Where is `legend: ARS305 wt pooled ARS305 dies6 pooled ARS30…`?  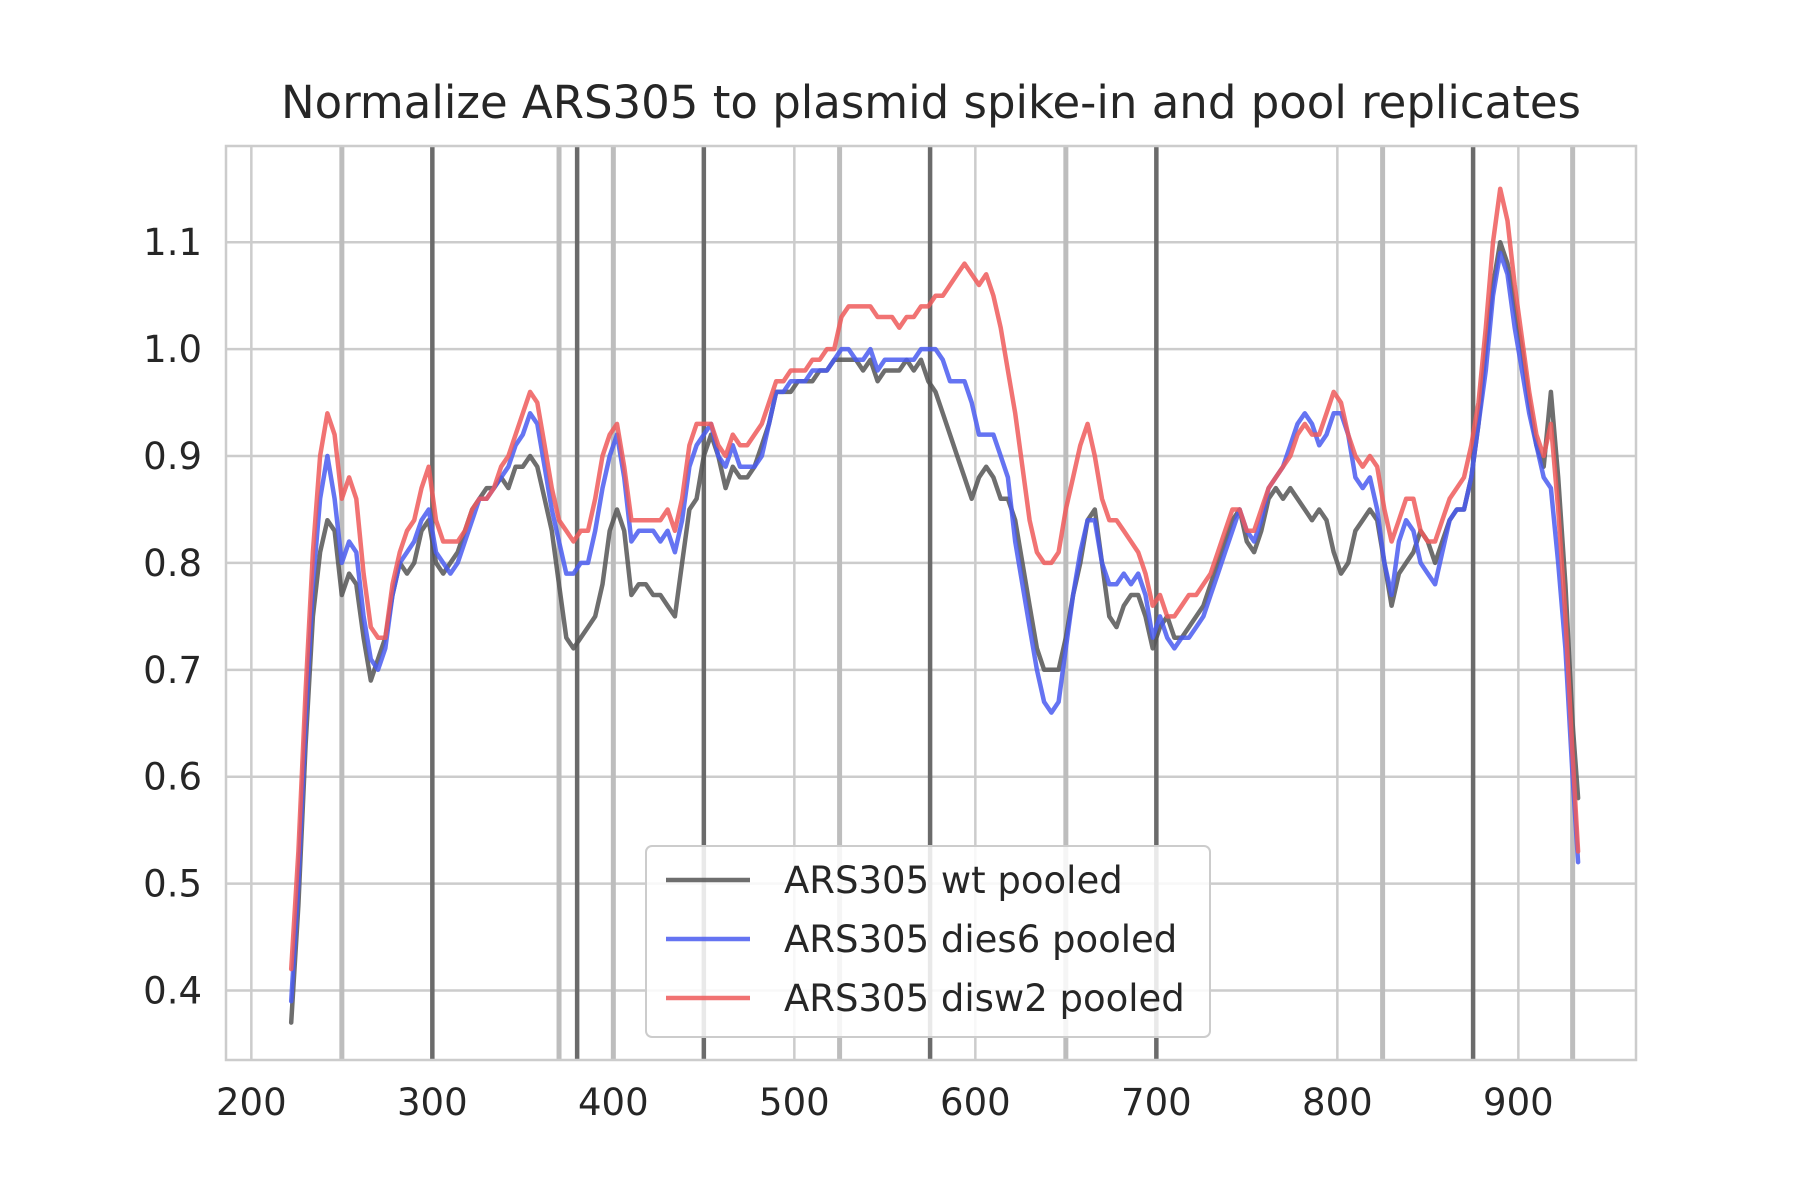
legend: ARS305 wt pooled ARS305 dies6 pooled ARS30… is located at coordinates (928, 941).